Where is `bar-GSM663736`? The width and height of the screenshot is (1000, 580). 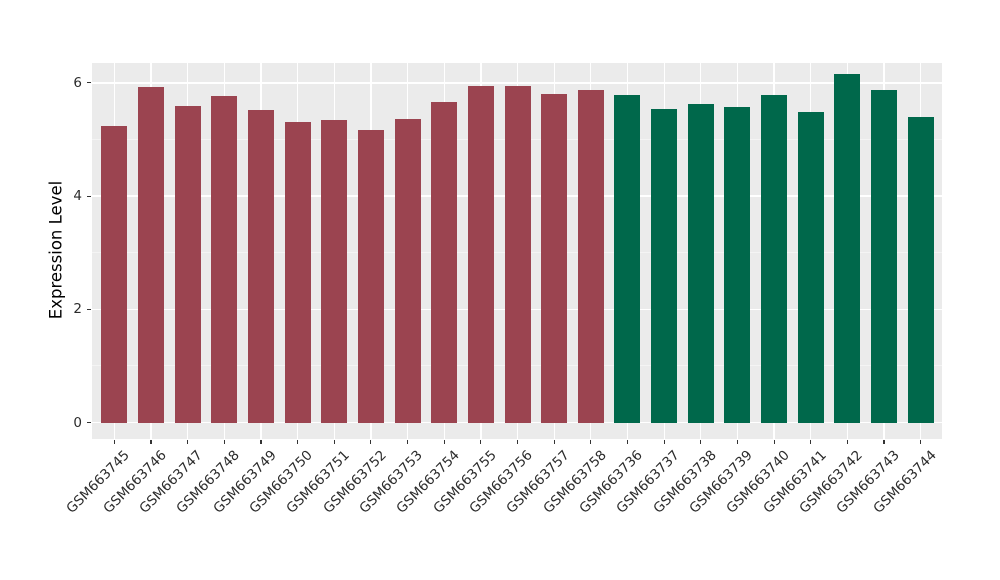
bar-GSM663736 is located at coordinates (627, 259).